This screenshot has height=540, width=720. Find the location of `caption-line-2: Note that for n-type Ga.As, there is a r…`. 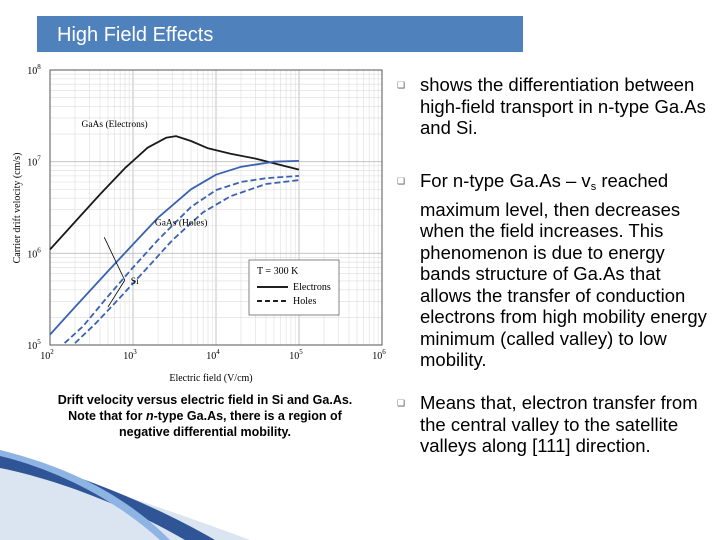

caption-line-2: Note that for n-type Ga.As, there is a r… is located at coordinates (205, 416).